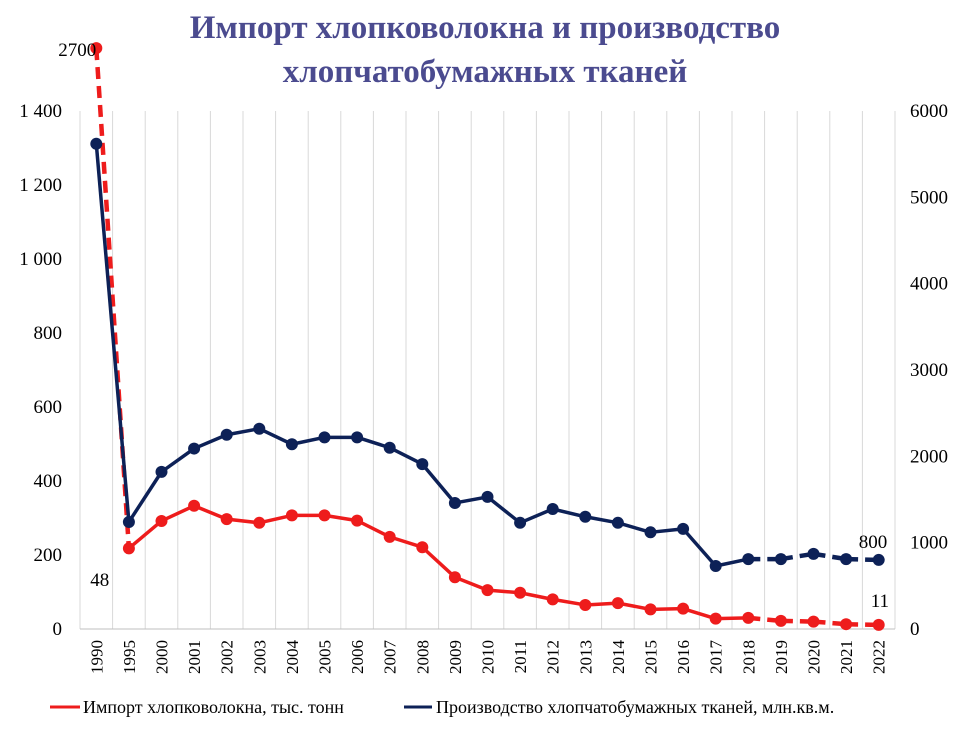  Describe the element at coordinates (880, 601) in the screenshot. I see `data-label: 11` at that location.